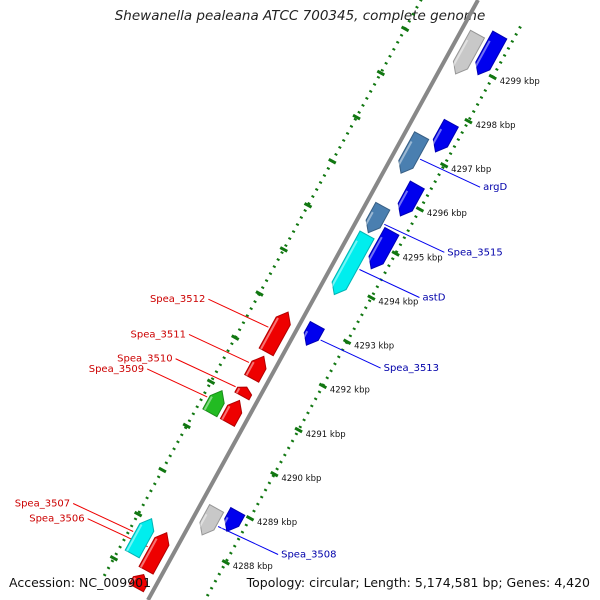 The height and width of the screenshot is (600, 600). I want to click on tick-label: 4292 kbp, so click(350, 391).